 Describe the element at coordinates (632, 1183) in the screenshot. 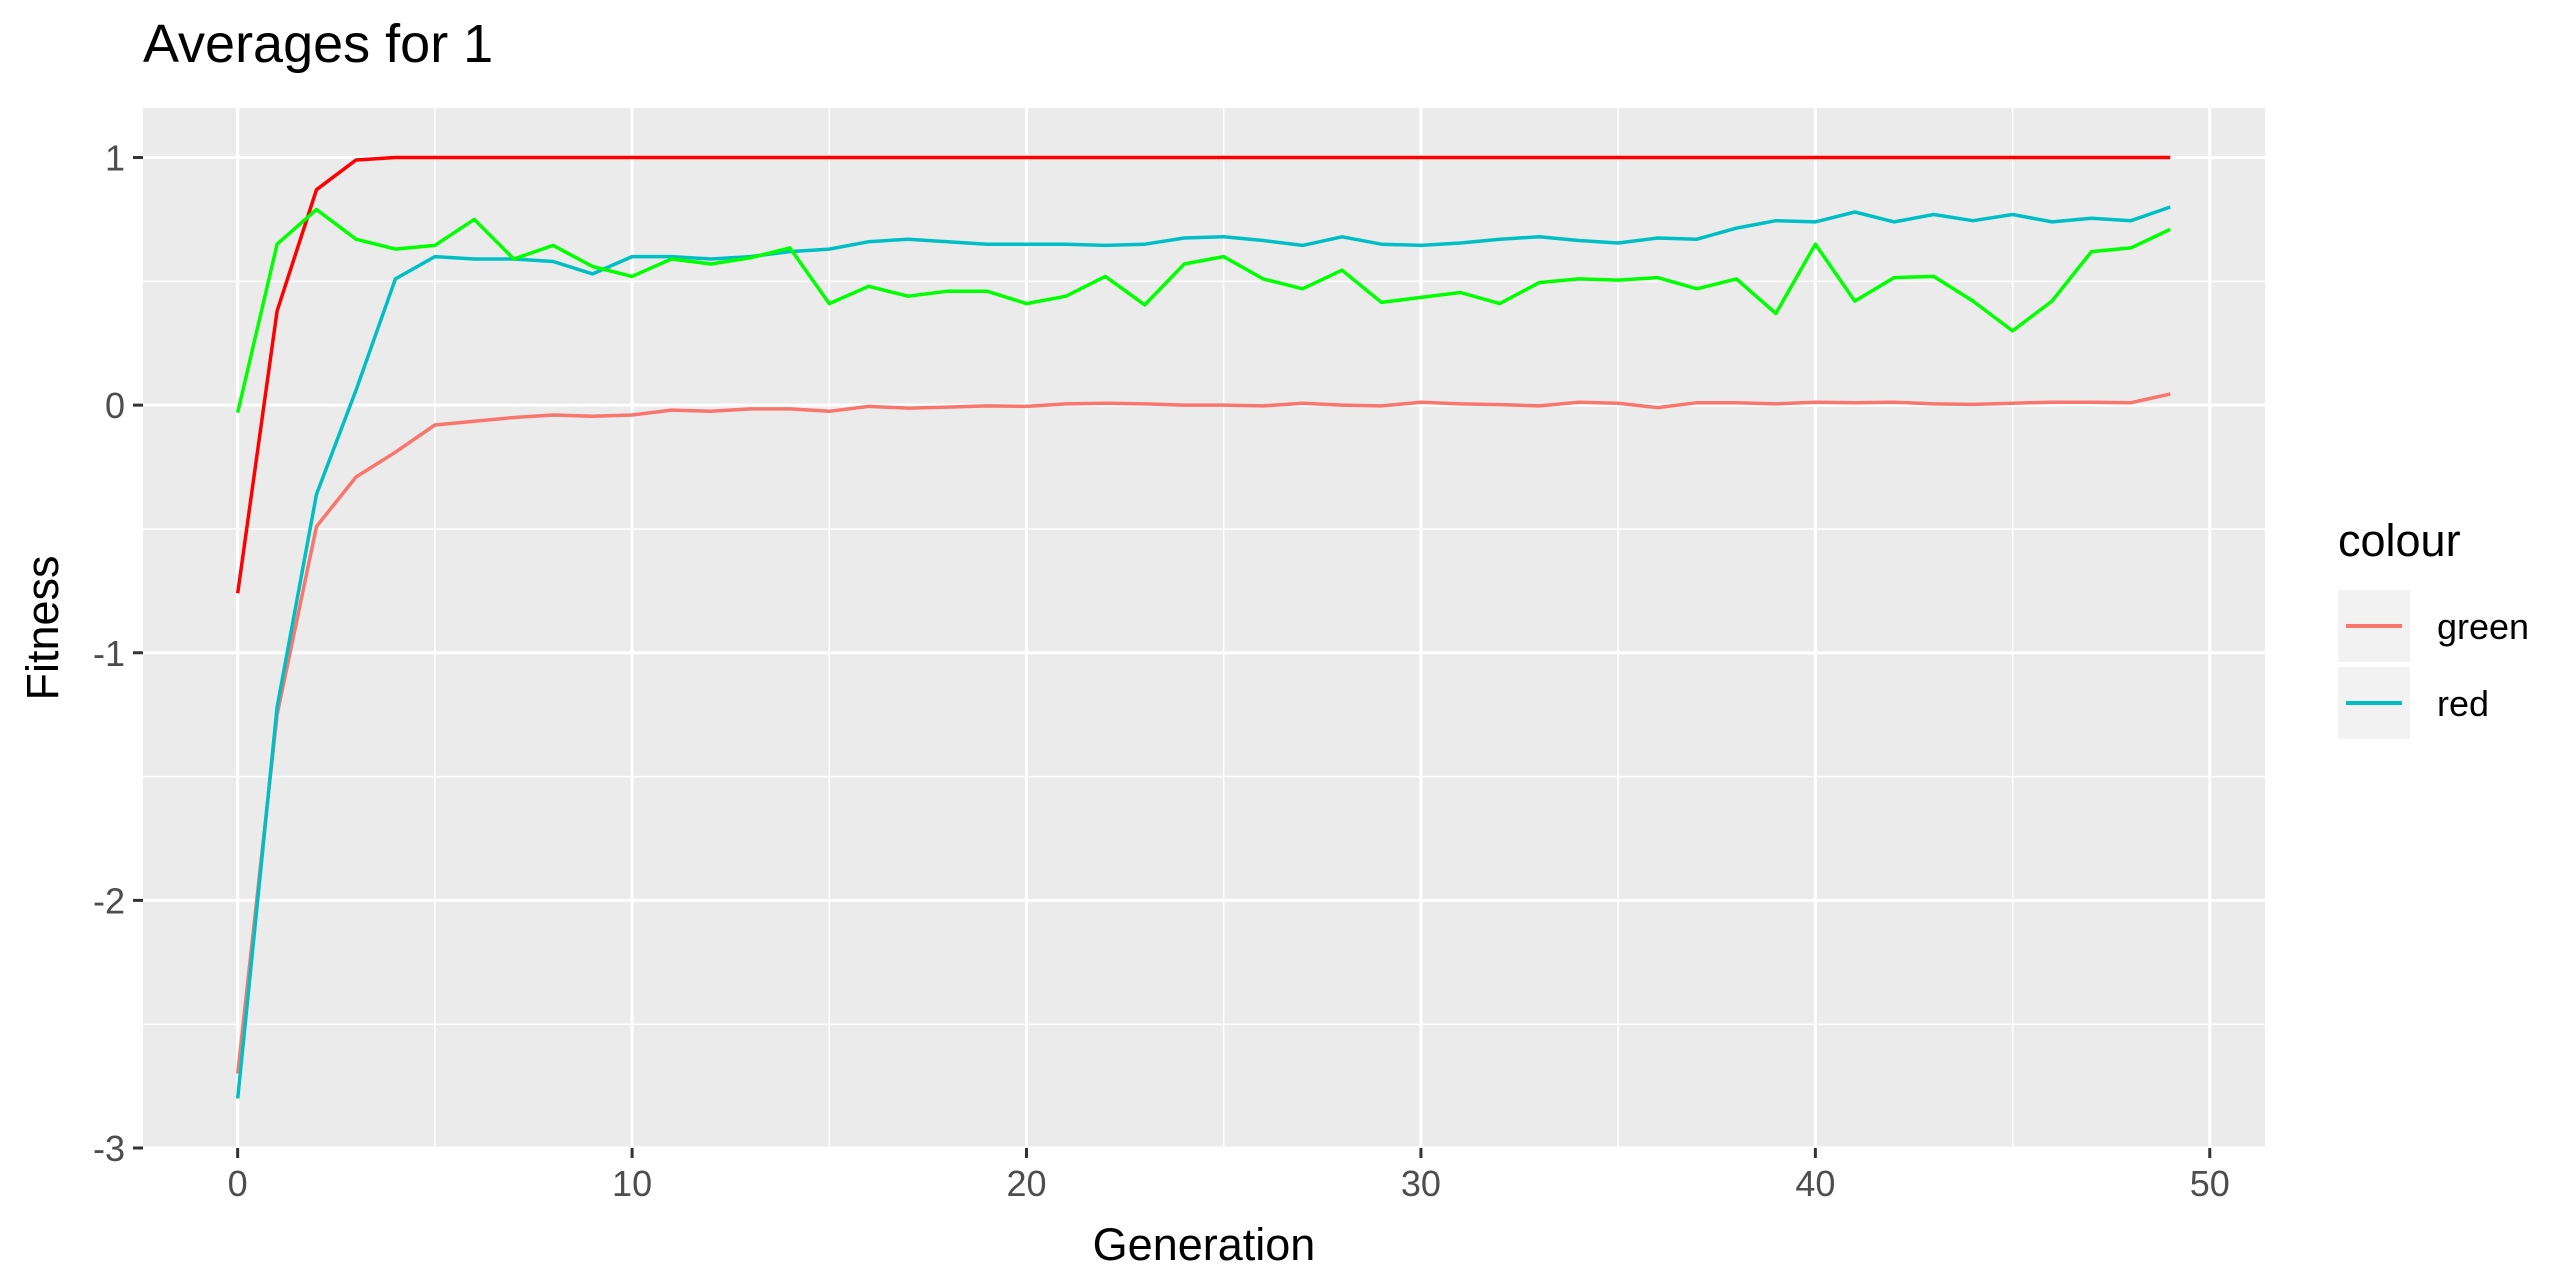

I see `x-tick-label: 10` at that location.